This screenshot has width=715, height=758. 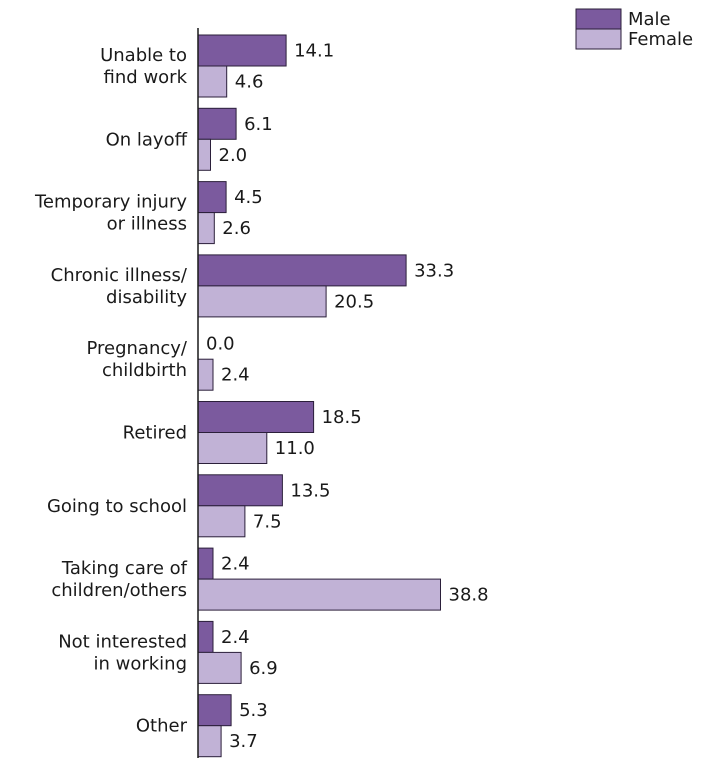 What do you see at coordinates (649, 19) in the screenshot?
I see `legend-label-male: Male` at bounding box center [649, 19].